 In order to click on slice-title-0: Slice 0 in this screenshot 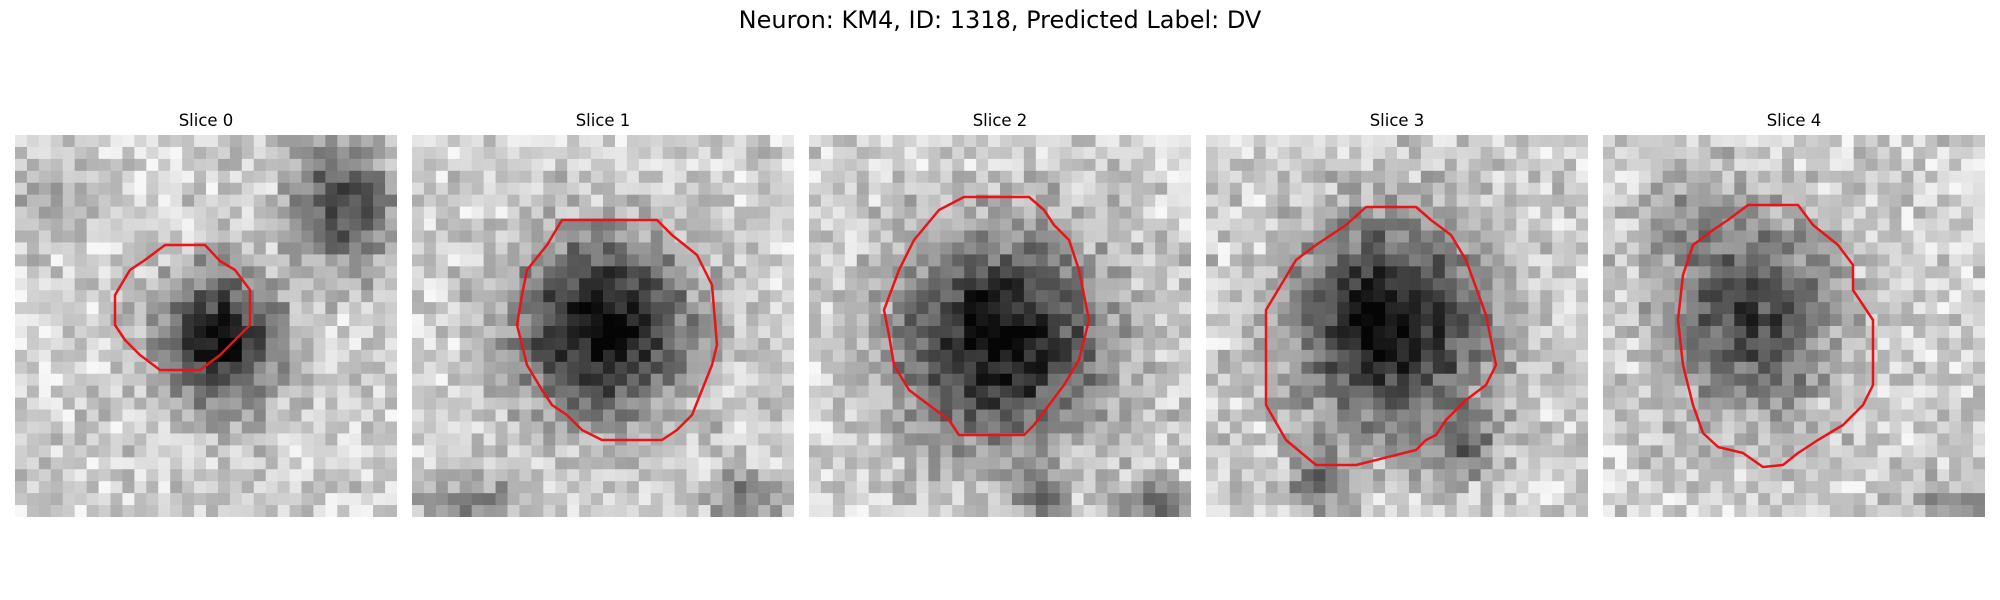, I will do `click(206, 120)`.